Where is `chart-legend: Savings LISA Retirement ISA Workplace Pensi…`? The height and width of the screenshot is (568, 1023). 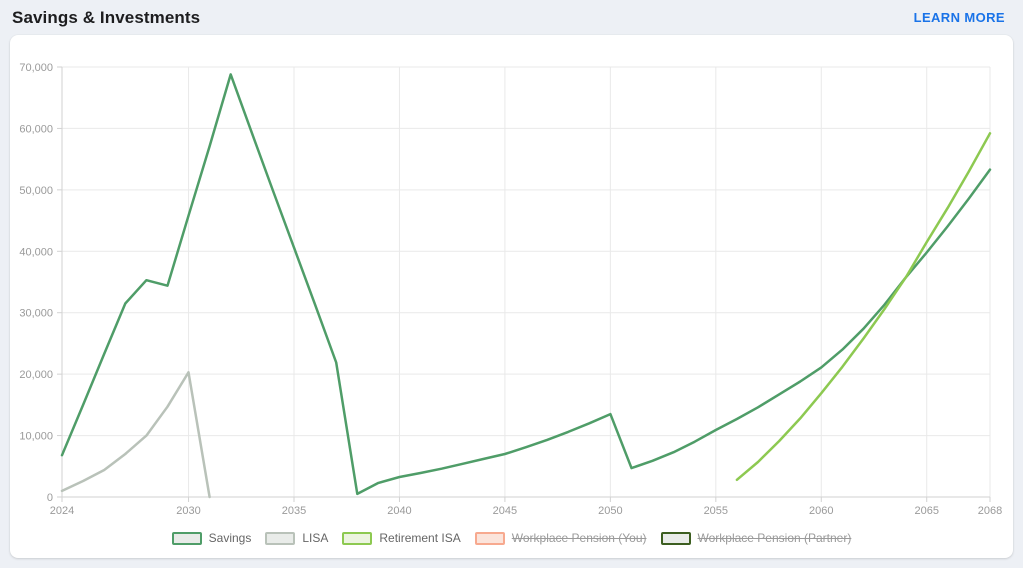 chart-legend: Savings LISA Retirement ISA Workplace Pensi… is located at coordinates (511, 538).